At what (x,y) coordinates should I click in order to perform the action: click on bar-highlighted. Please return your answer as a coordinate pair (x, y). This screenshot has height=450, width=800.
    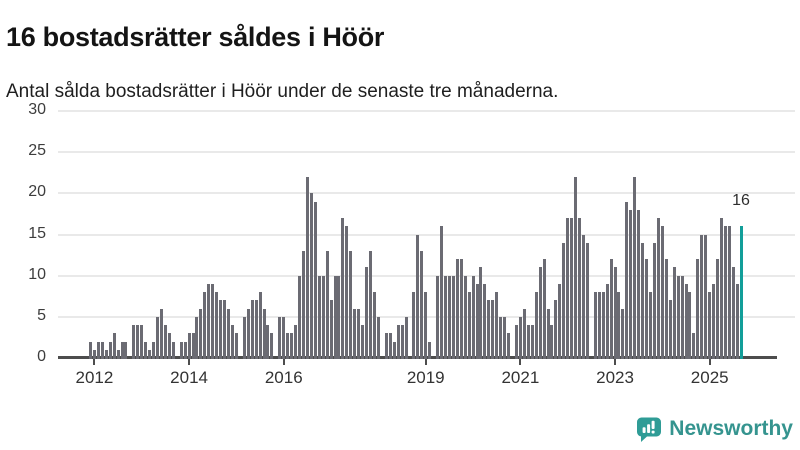
    Looking at the image, I should click on (741, 292).